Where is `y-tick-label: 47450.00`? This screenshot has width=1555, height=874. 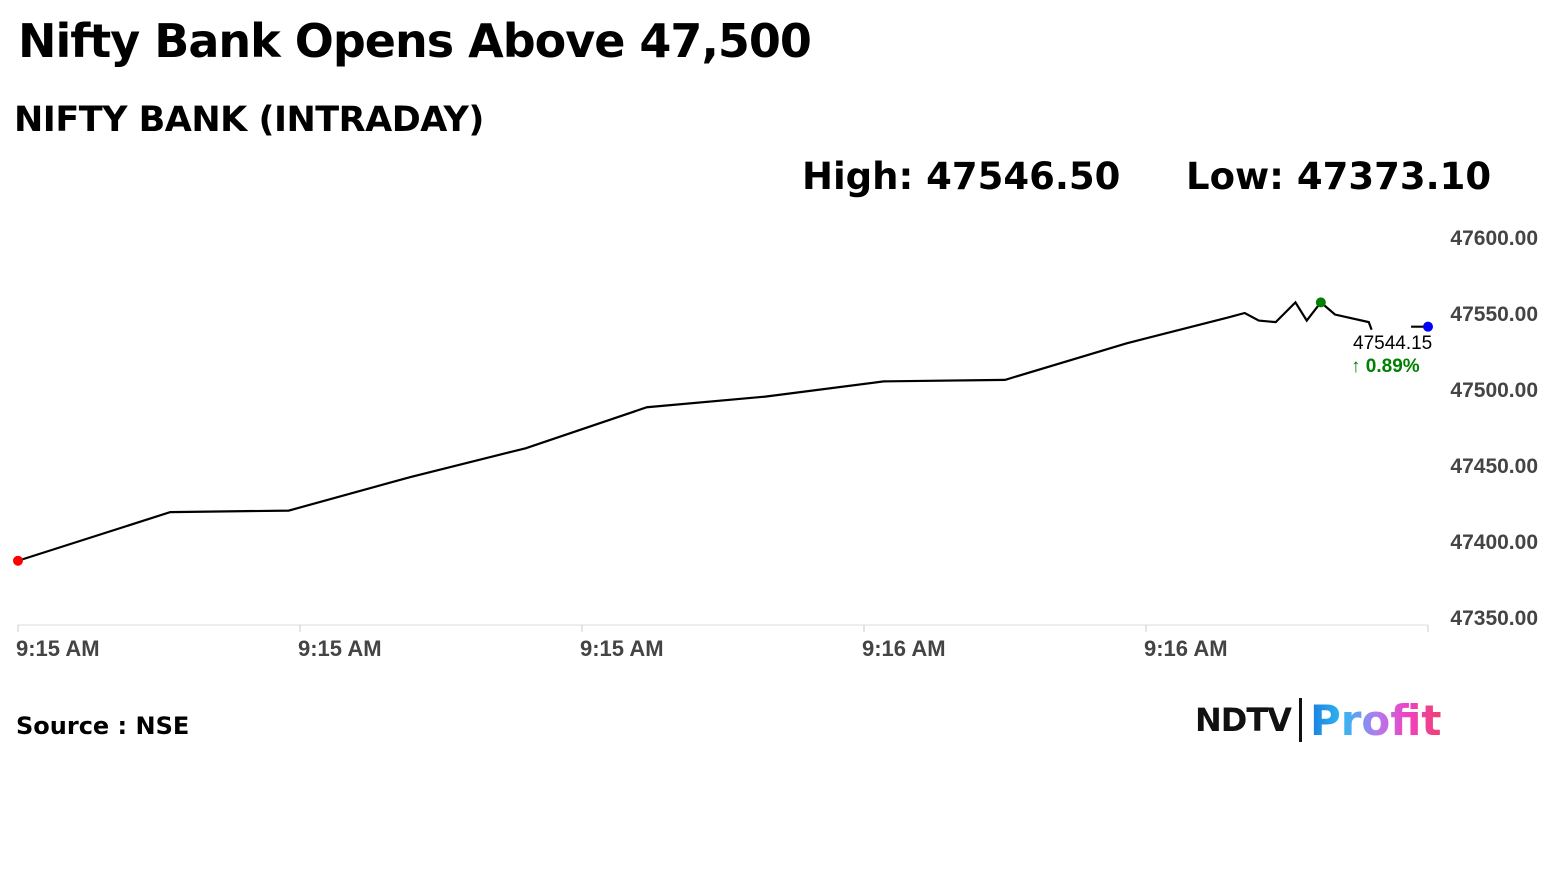
y-tick-label: 47450.00 is located at coordinates (1494, 466).